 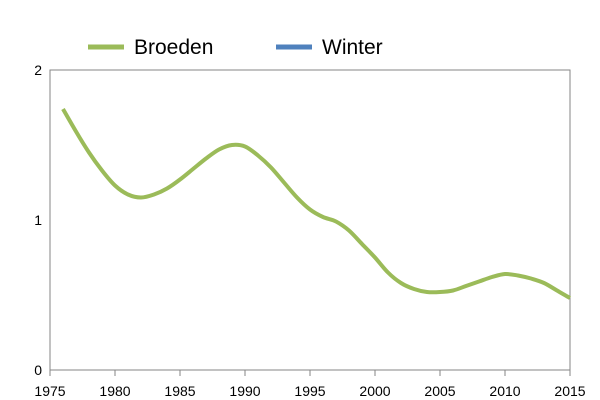 I want to click on x-tick-label: 1995, so click(x=309, y=391).